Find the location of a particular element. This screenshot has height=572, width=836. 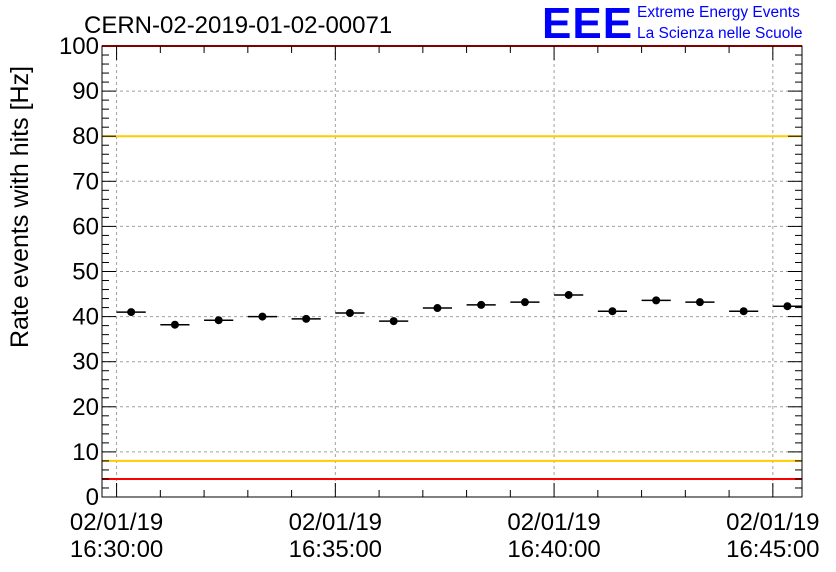

eee-logo-line1: Extreme Energy Events is located at coordinates (718, 12).